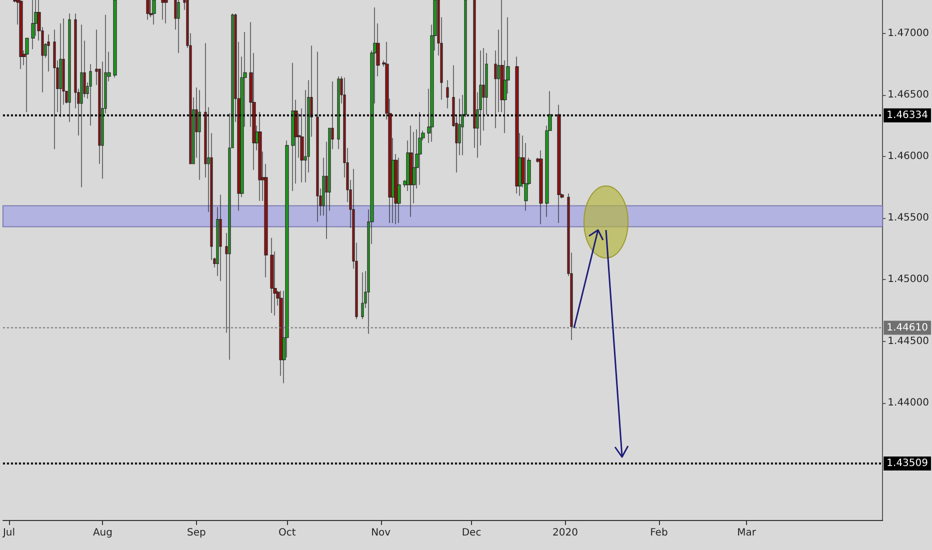  Describe the element at coordinates (9, 533) in the screenshot. I see `x-tick-label: Jul` at that location.